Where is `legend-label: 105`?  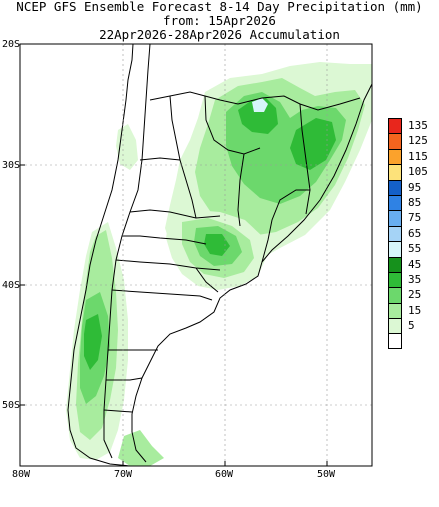
legend-label: 105 is located at coordinates (418, 172).